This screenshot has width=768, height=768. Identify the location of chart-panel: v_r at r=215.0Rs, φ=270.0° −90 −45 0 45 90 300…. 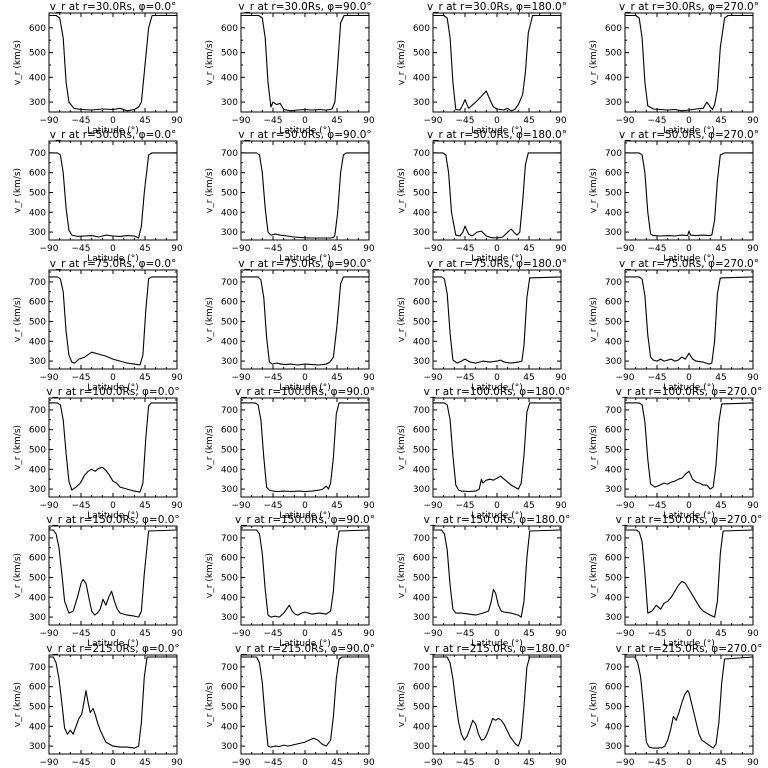
(675, 705).